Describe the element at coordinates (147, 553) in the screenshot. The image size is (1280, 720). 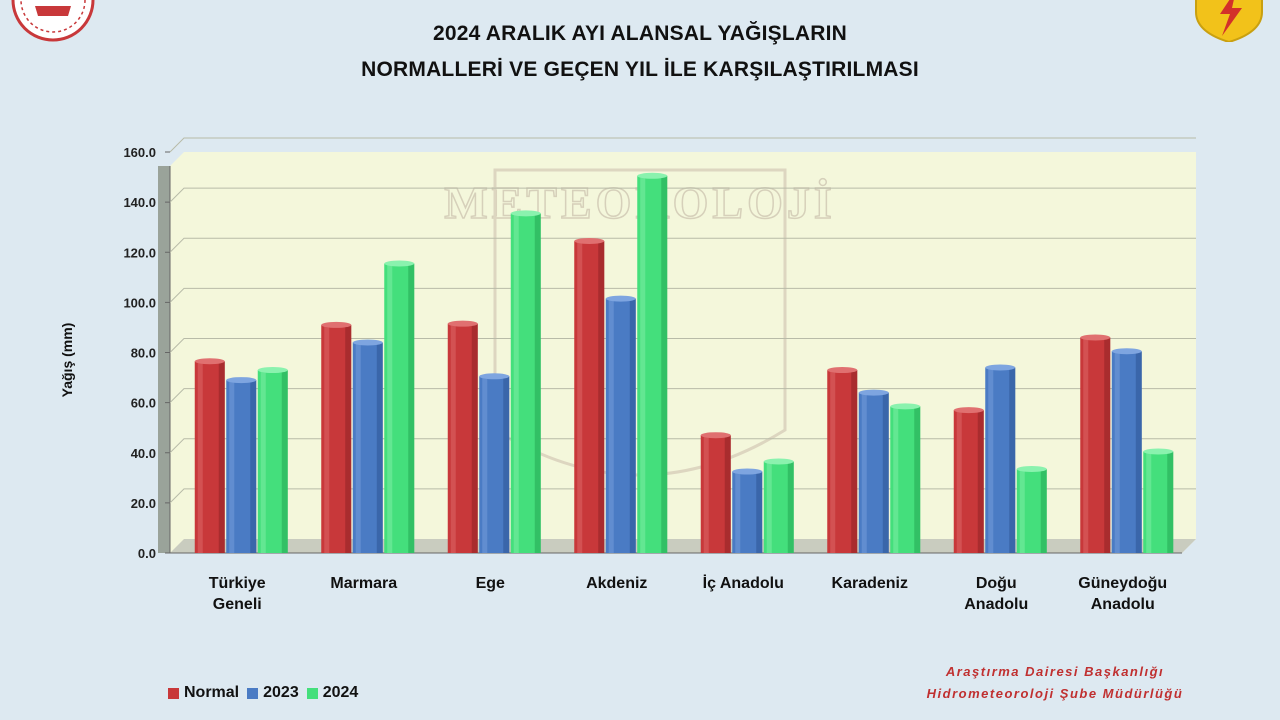
I see `y-tick-label: 0.0` at that location.